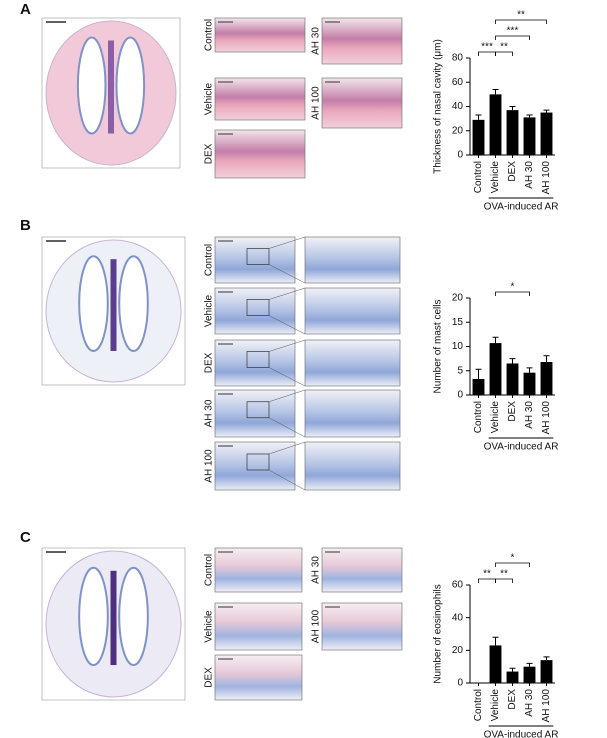  What do you see at coordinates (487, 47) in the screenshot?
I see `significance-label: ***` at bounding box center [487, 47].